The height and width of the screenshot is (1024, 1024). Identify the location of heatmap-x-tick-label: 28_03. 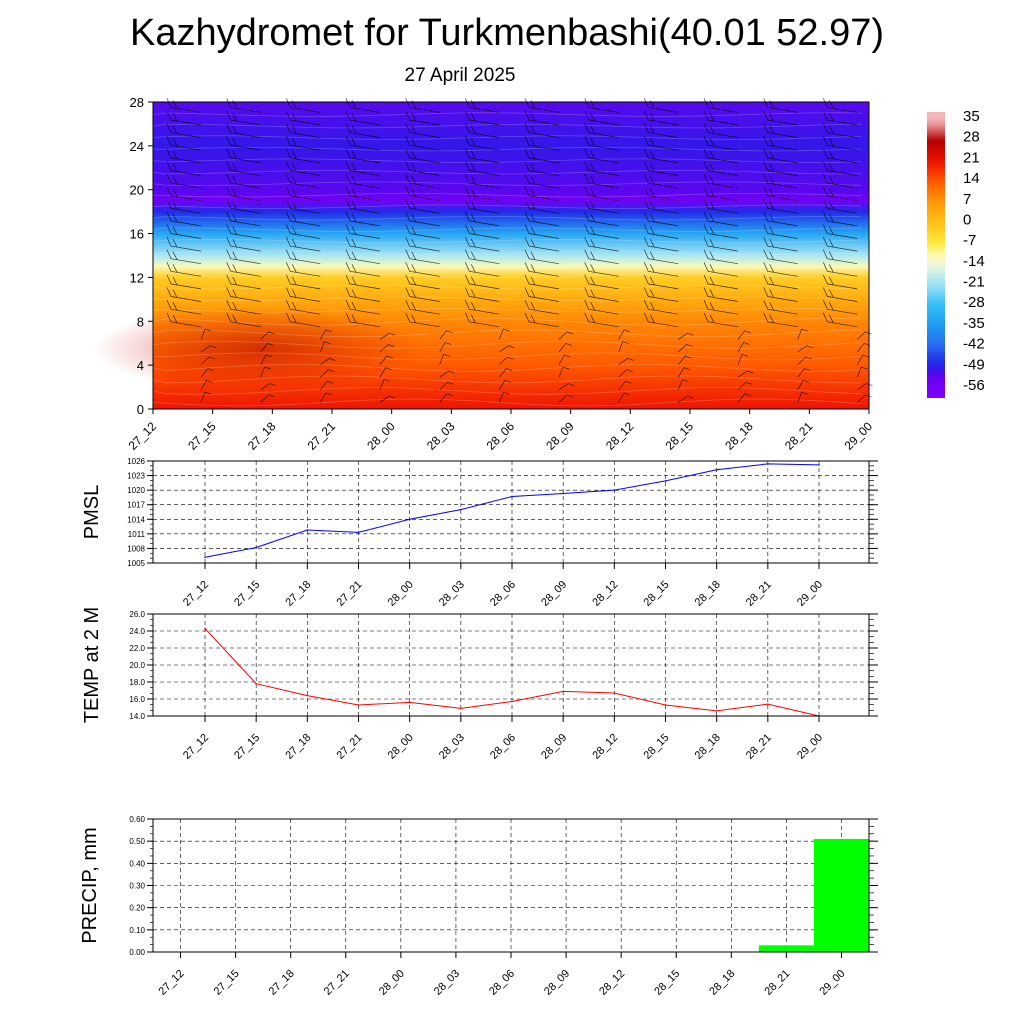
(441, 436).